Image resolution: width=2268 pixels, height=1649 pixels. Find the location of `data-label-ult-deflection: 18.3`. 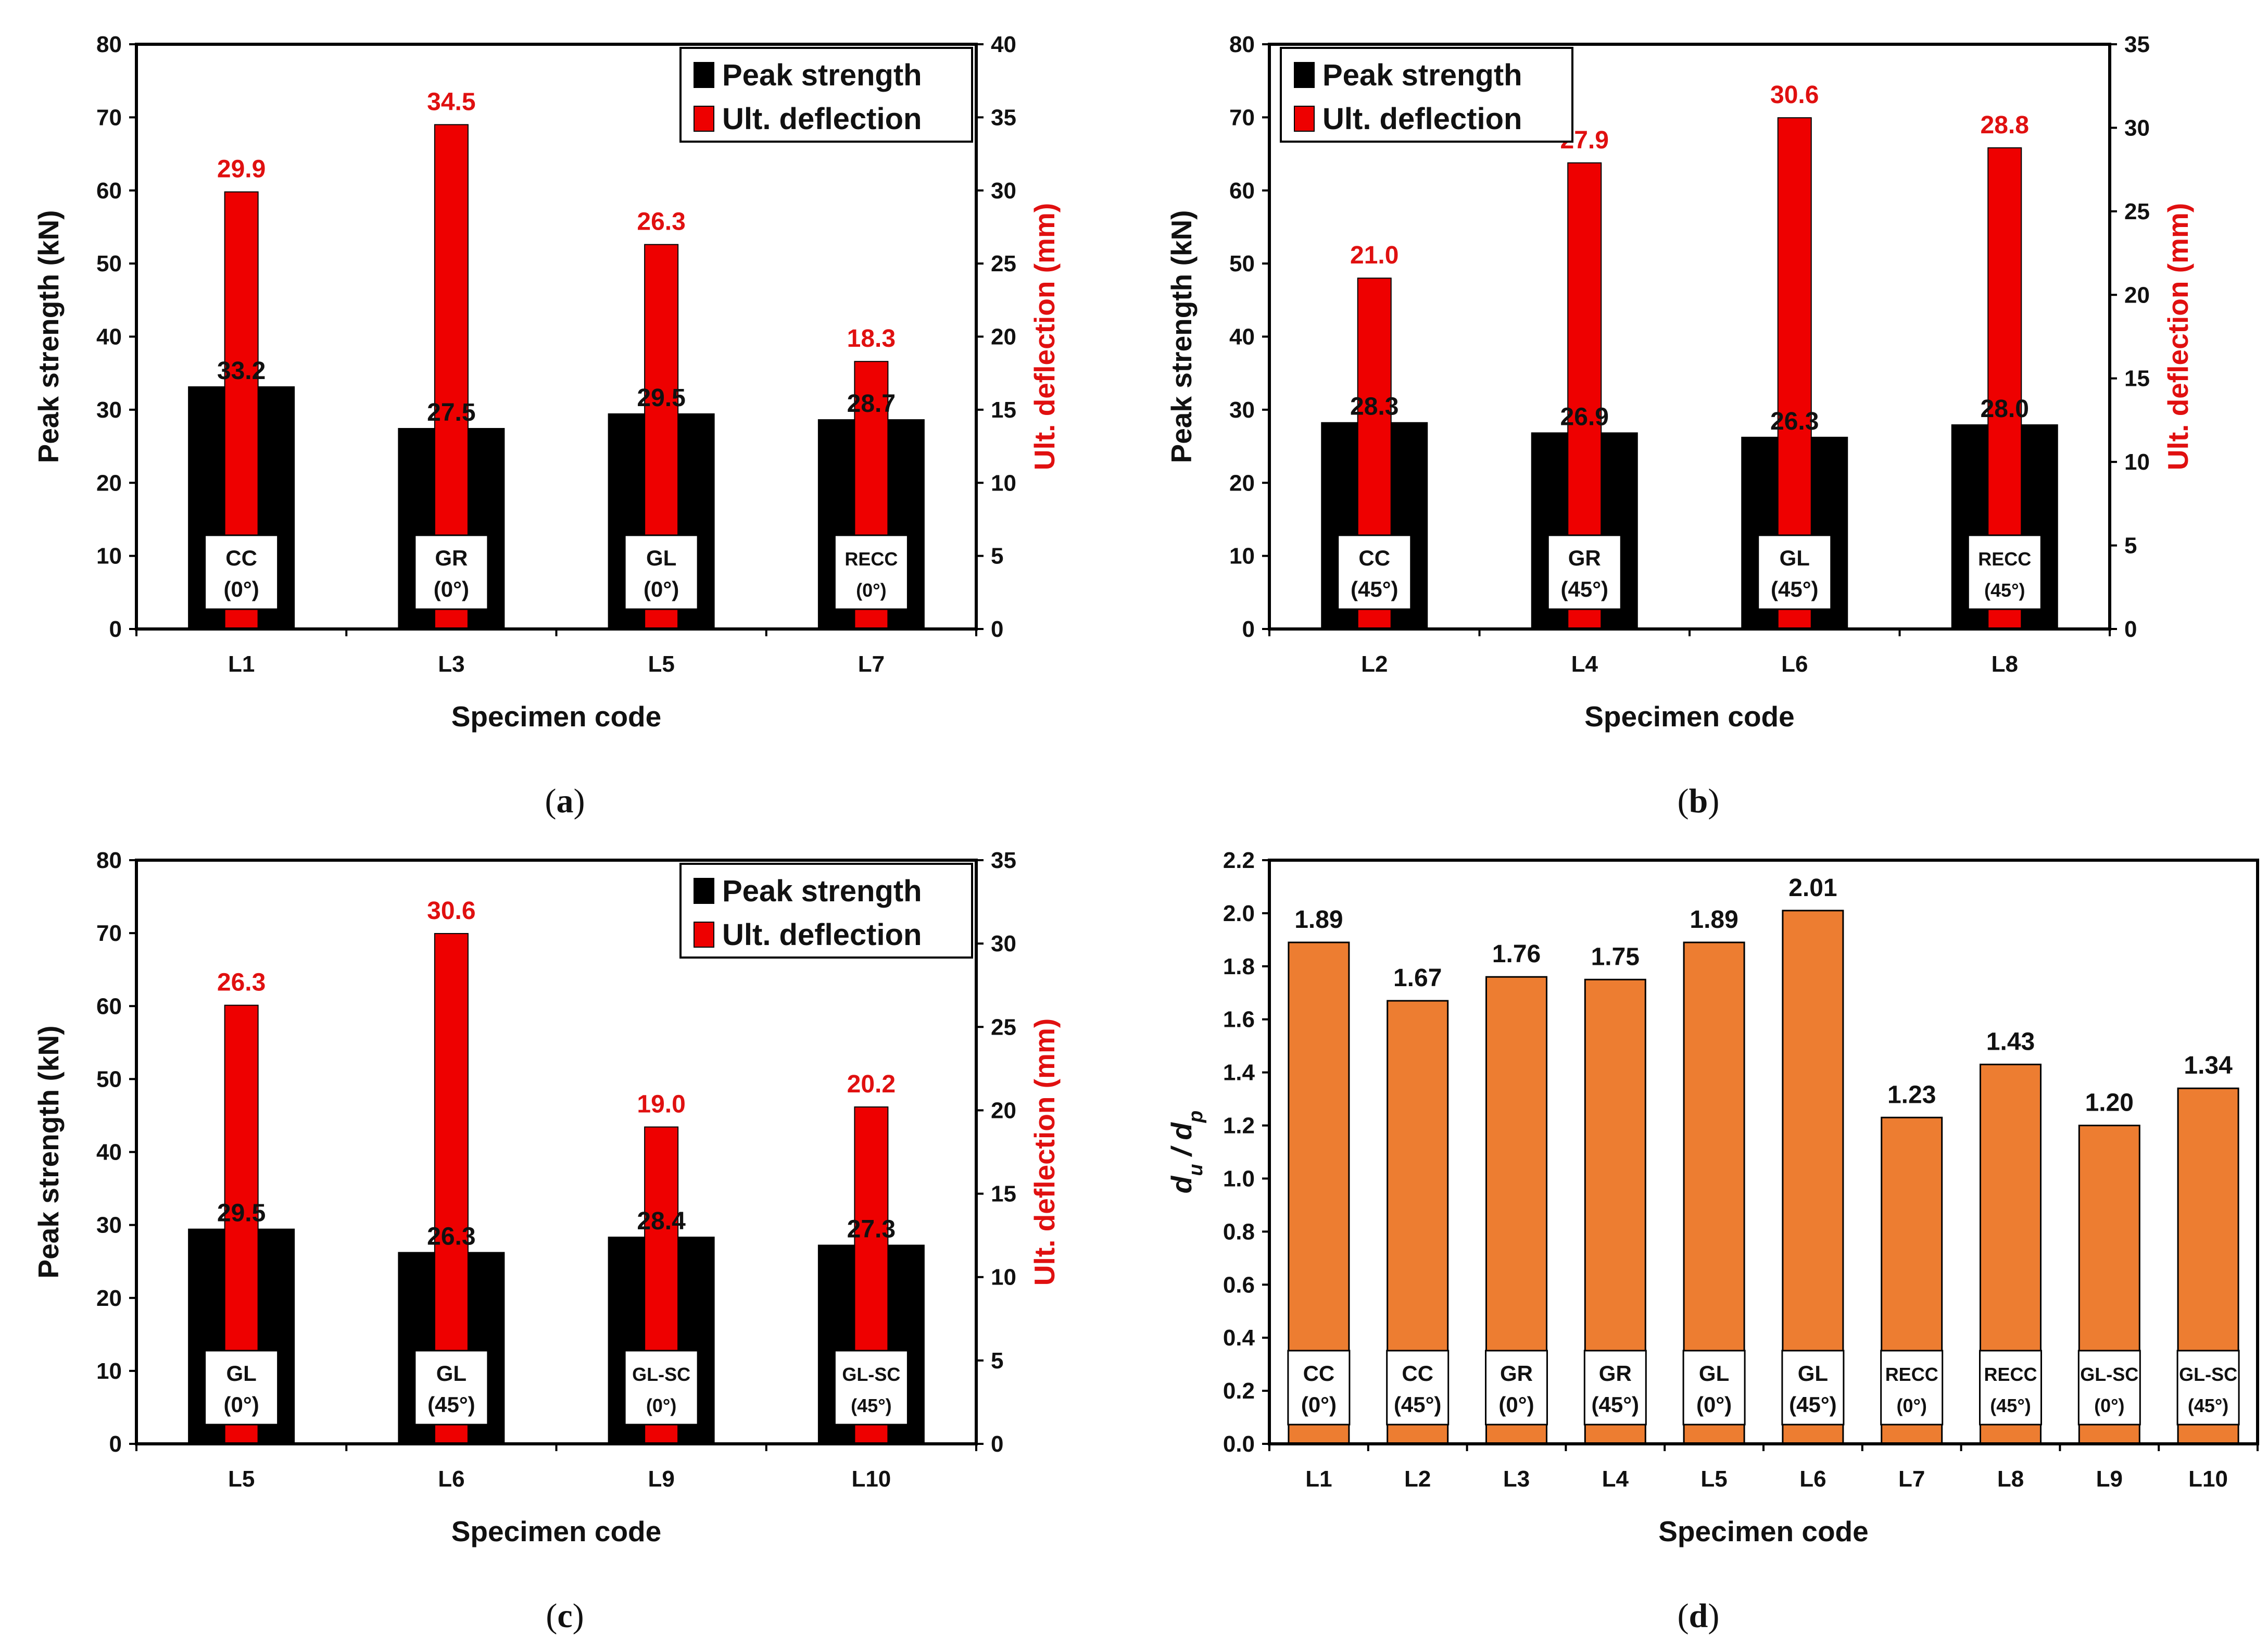

data-label-ult-deflection: 18.3 is located at coordinates (872, 339).